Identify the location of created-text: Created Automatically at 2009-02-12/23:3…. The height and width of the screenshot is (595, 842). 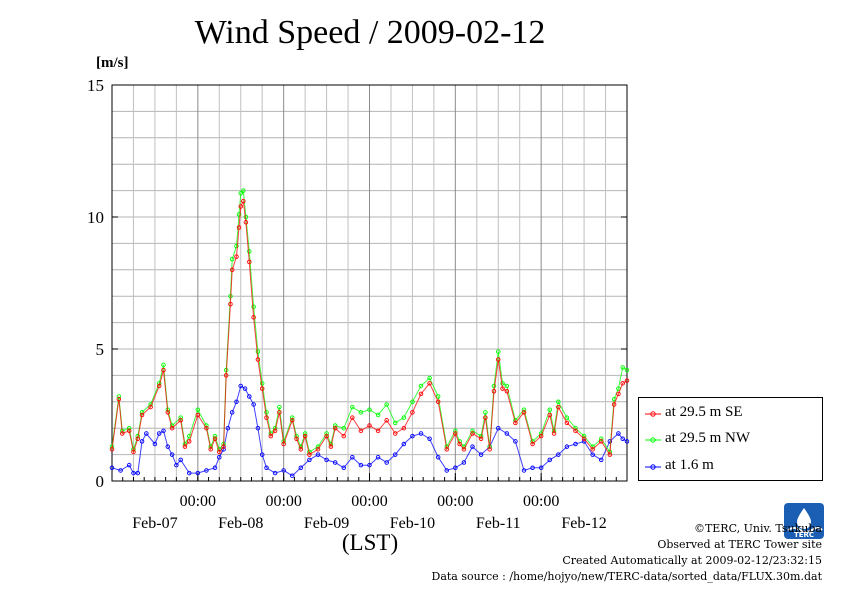
(692, 560).